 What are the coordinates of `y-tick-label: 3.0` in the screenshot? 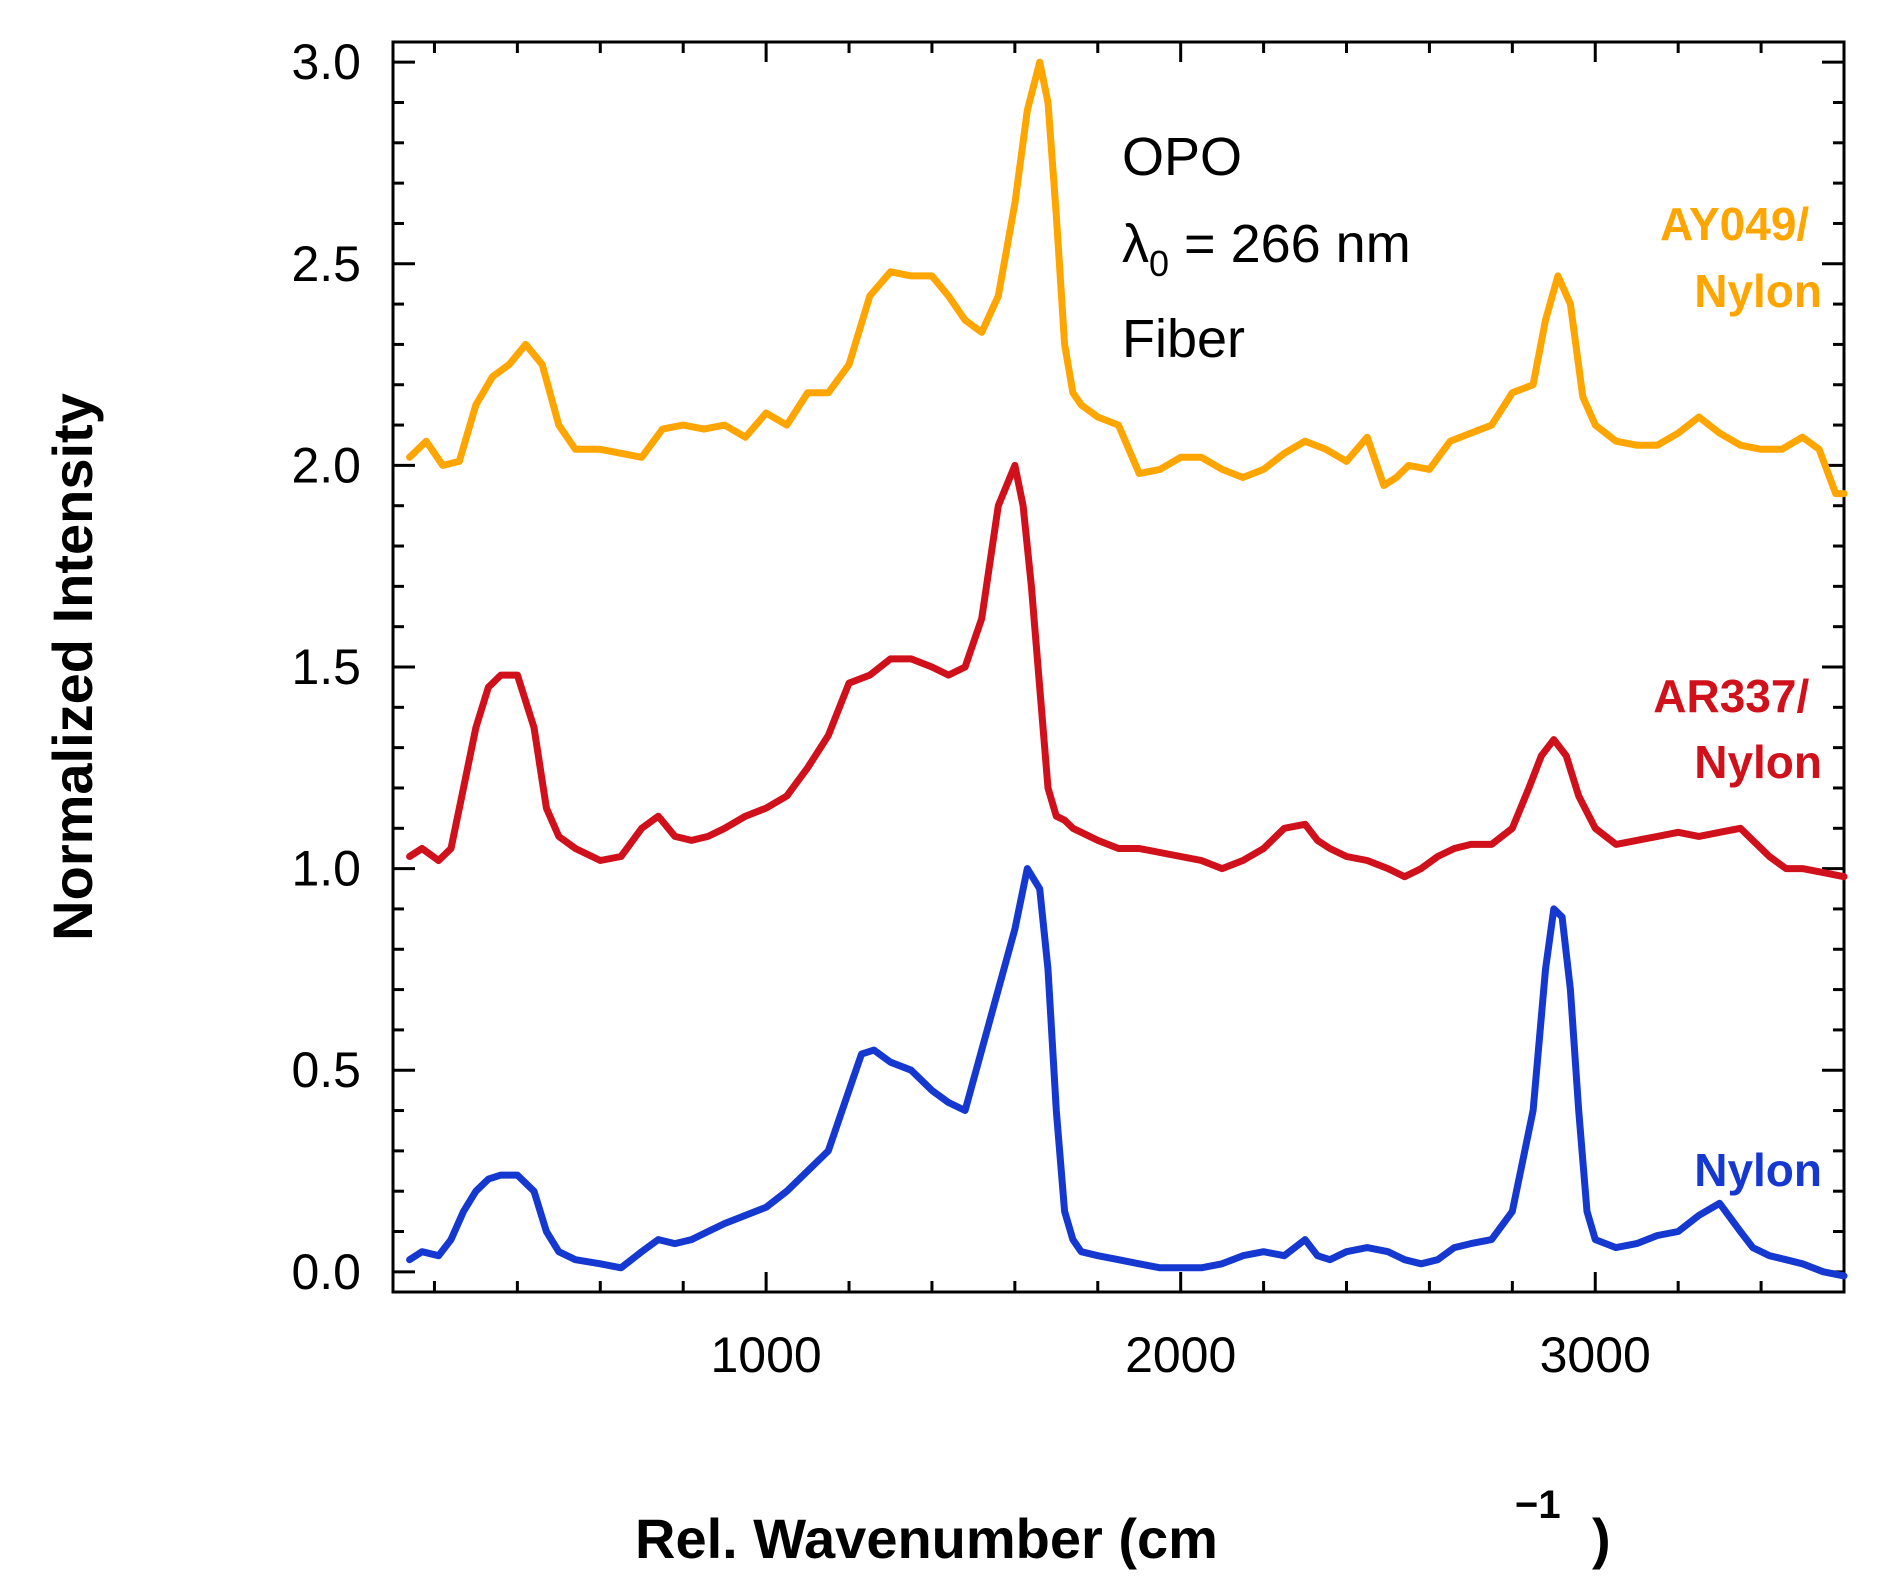 It's located at (326, 62).